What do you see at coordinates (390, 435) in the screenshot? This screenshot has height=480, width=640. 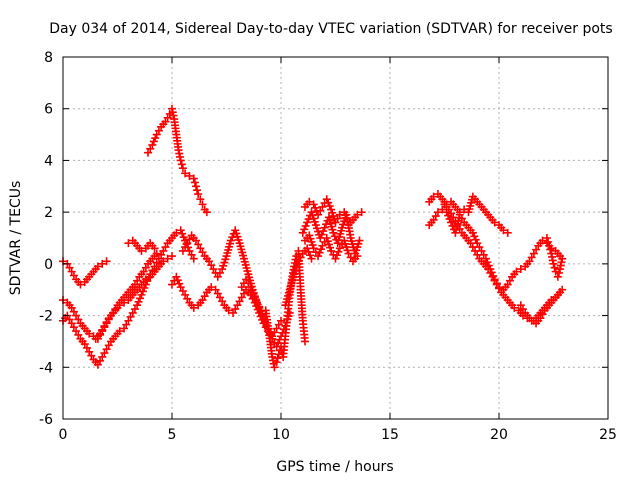 I see `x-tick-label: 15` at bounding box center [390, 435].